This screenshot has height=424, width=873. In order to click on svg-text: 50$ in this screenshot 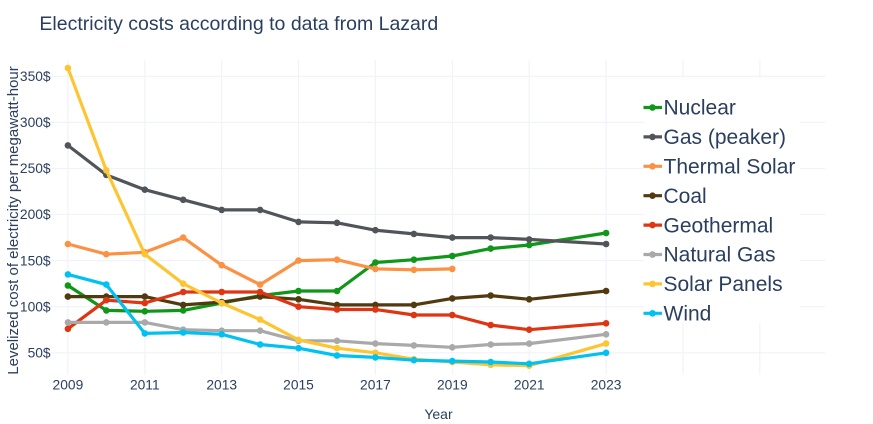, I will do `click(39, 353)`.